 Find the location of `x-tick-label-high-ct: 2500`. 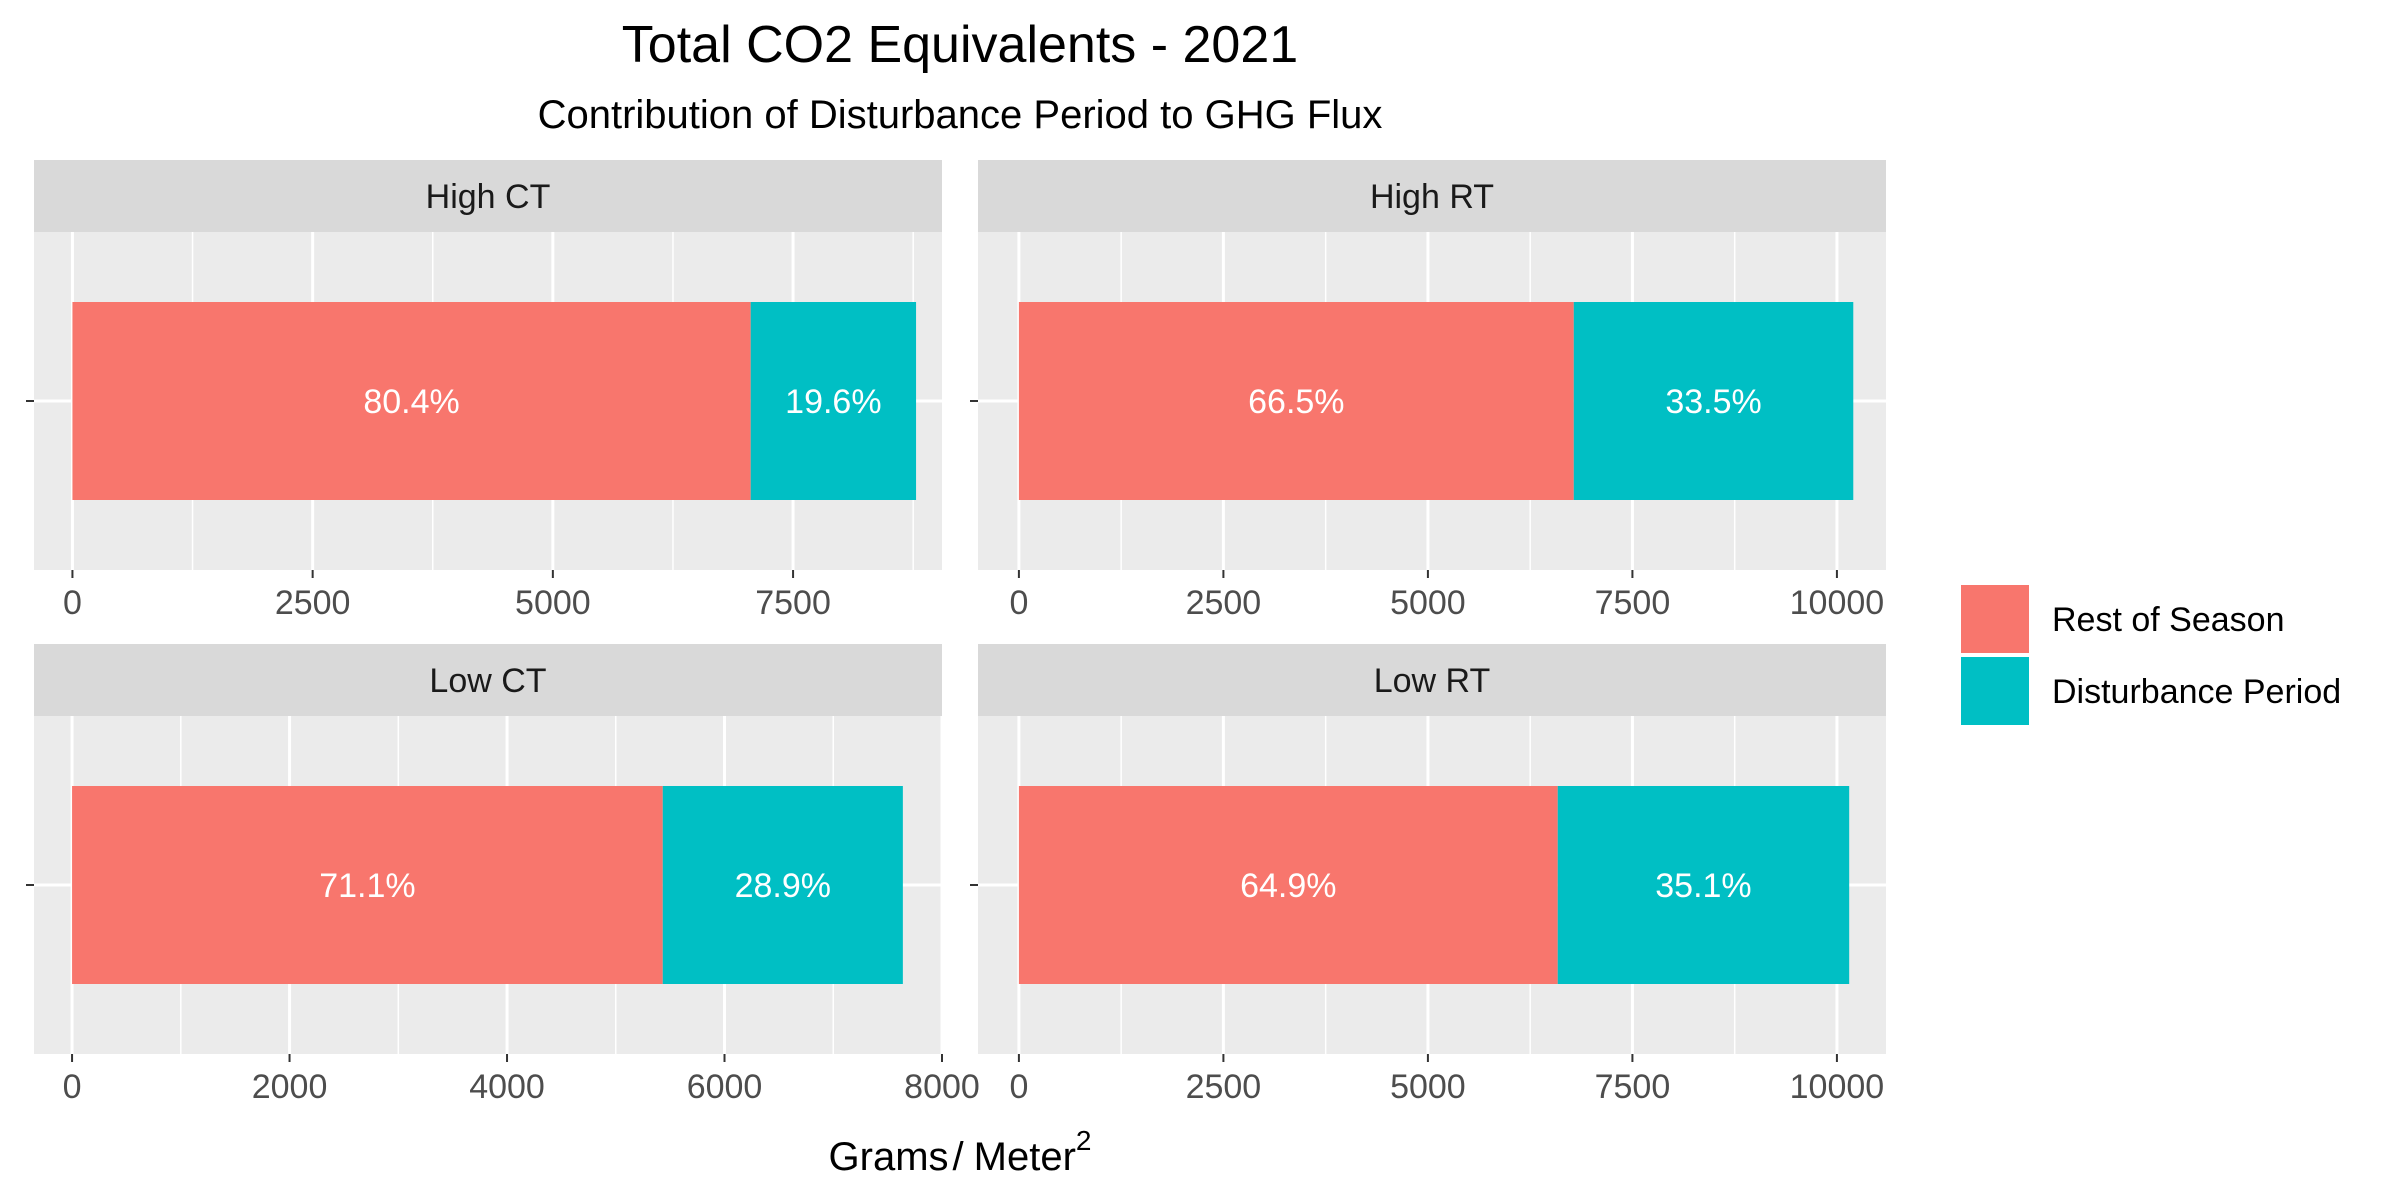

x-tick-label-high-ct: 2500 is located at coordinates (313, 603).